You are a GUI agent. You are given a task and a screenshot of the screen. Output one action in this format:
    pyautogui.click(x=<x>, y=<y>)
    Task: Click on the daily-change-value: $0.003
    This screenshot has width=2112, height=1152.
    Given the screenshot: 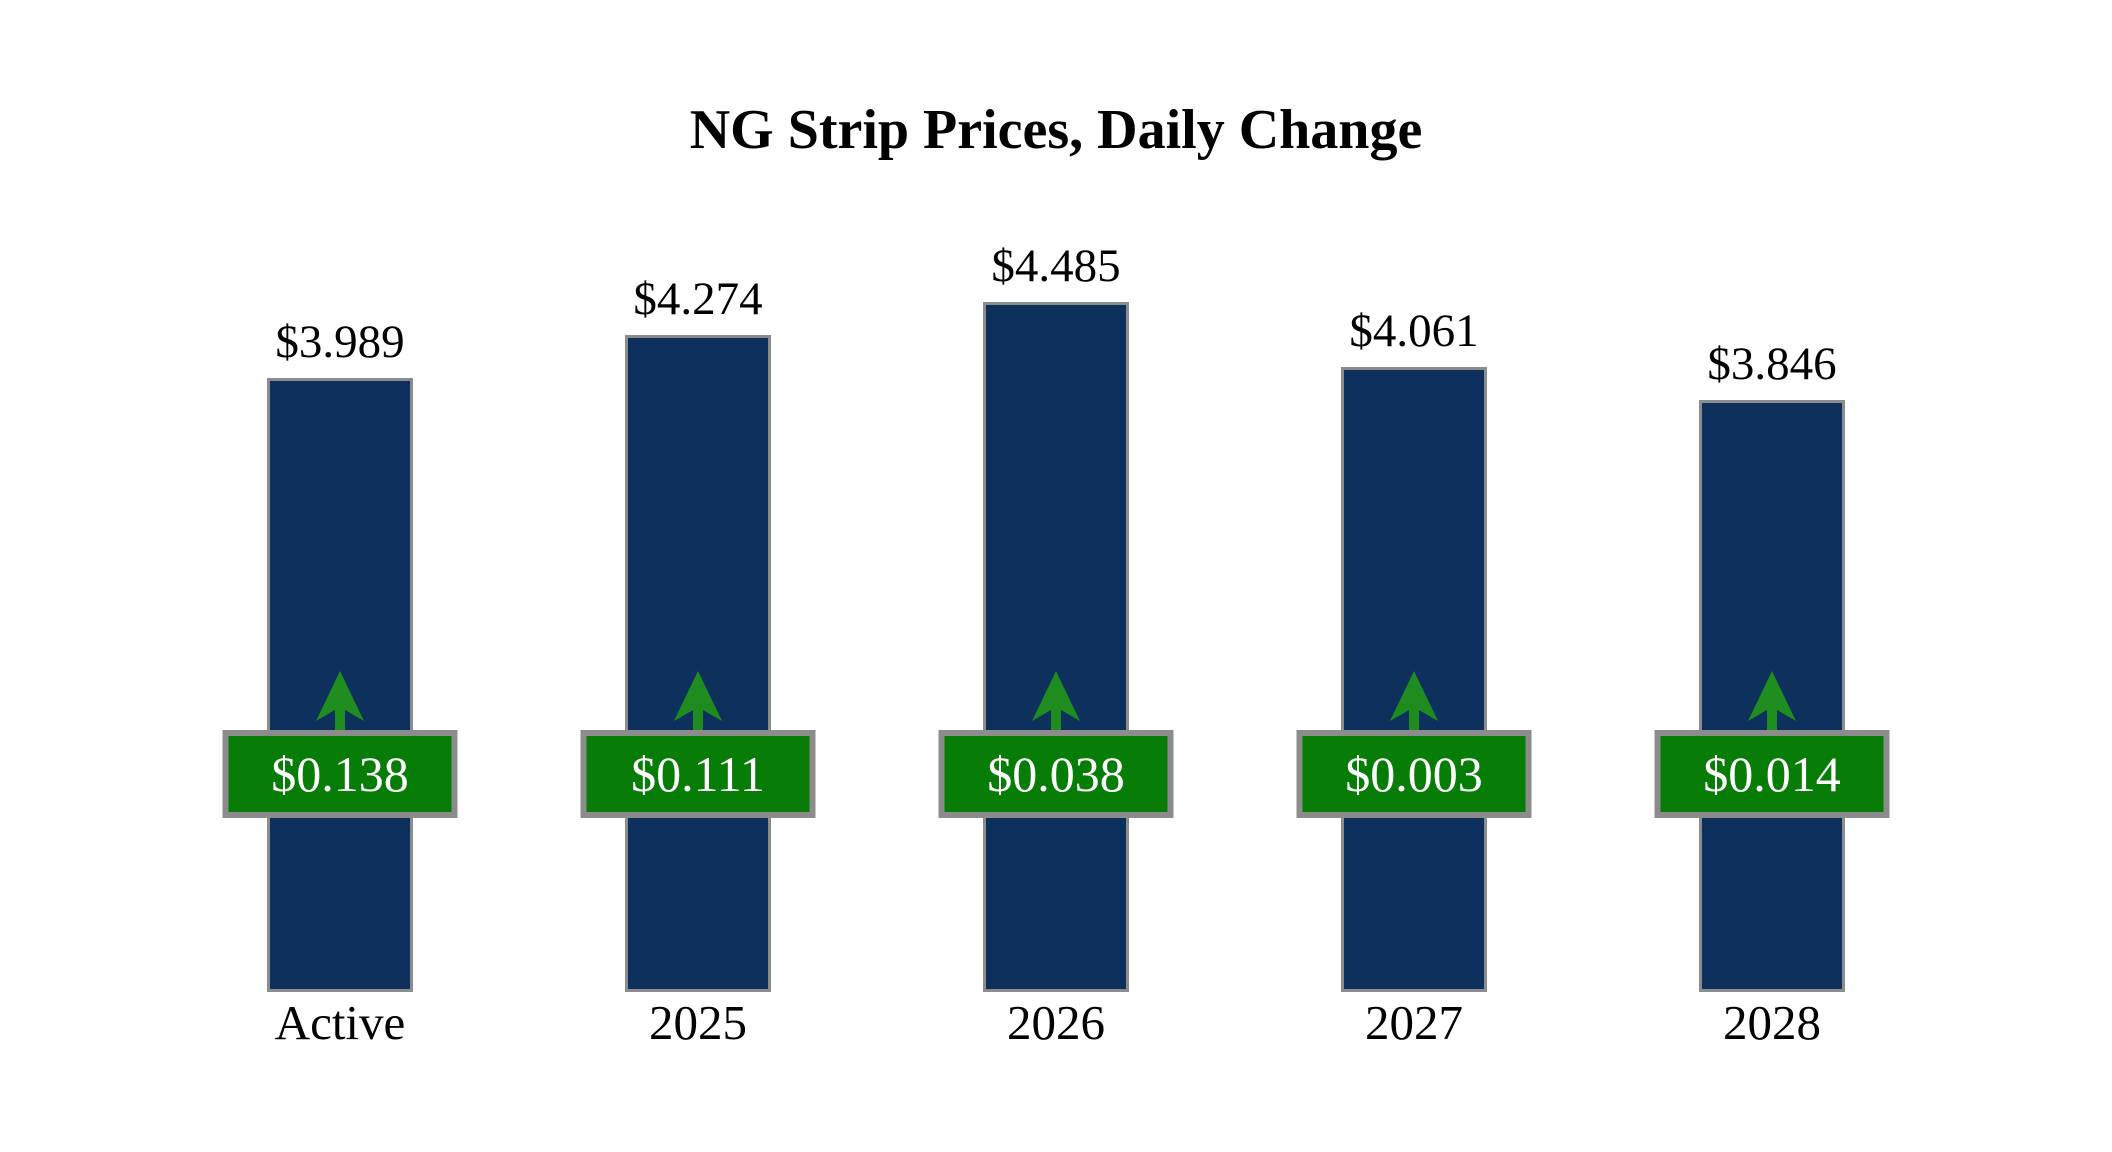 What is the action you would take?
    pyautogui.click(x=1414, y=774)
    